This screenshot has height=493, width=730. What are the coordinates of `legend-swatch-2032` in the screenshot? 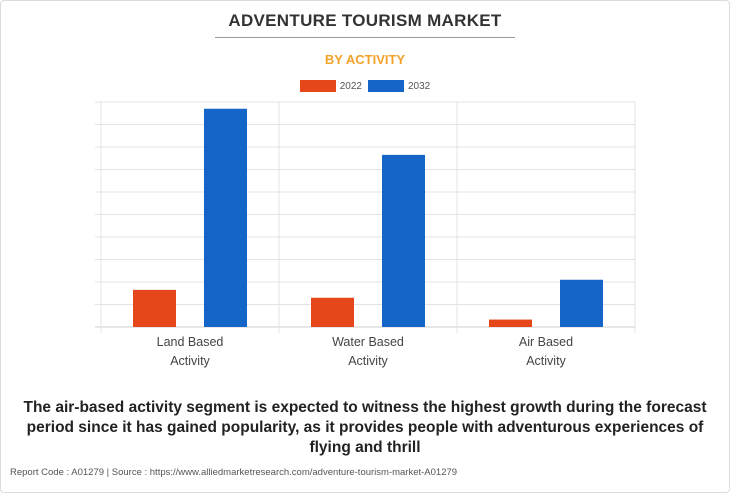 It's located at (386, 86).